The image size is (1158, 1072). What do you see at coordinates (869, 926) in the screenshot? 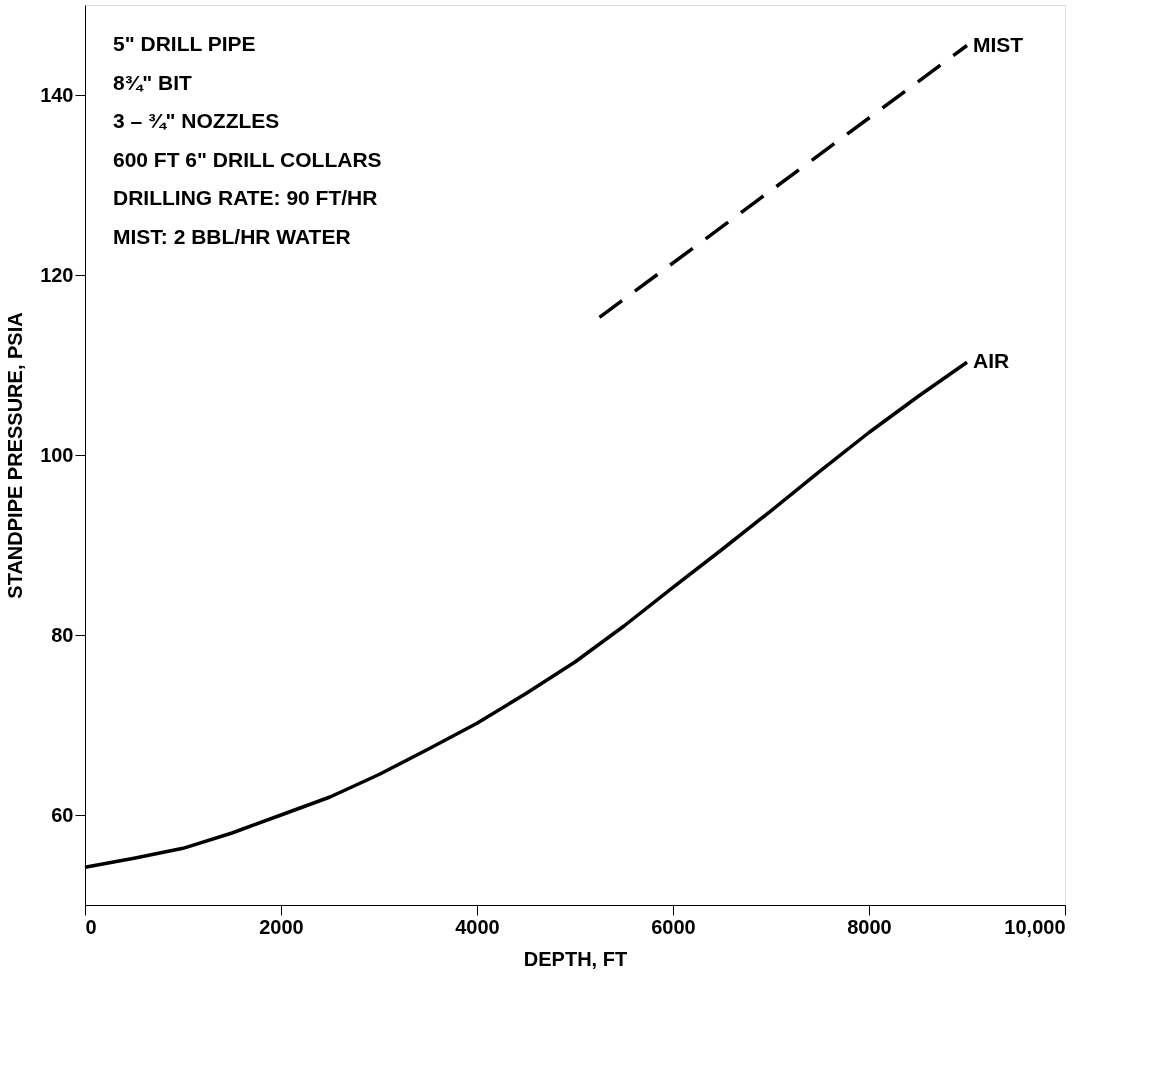
I see `x-tick-label: 8000` at bounding box center [869, 926].